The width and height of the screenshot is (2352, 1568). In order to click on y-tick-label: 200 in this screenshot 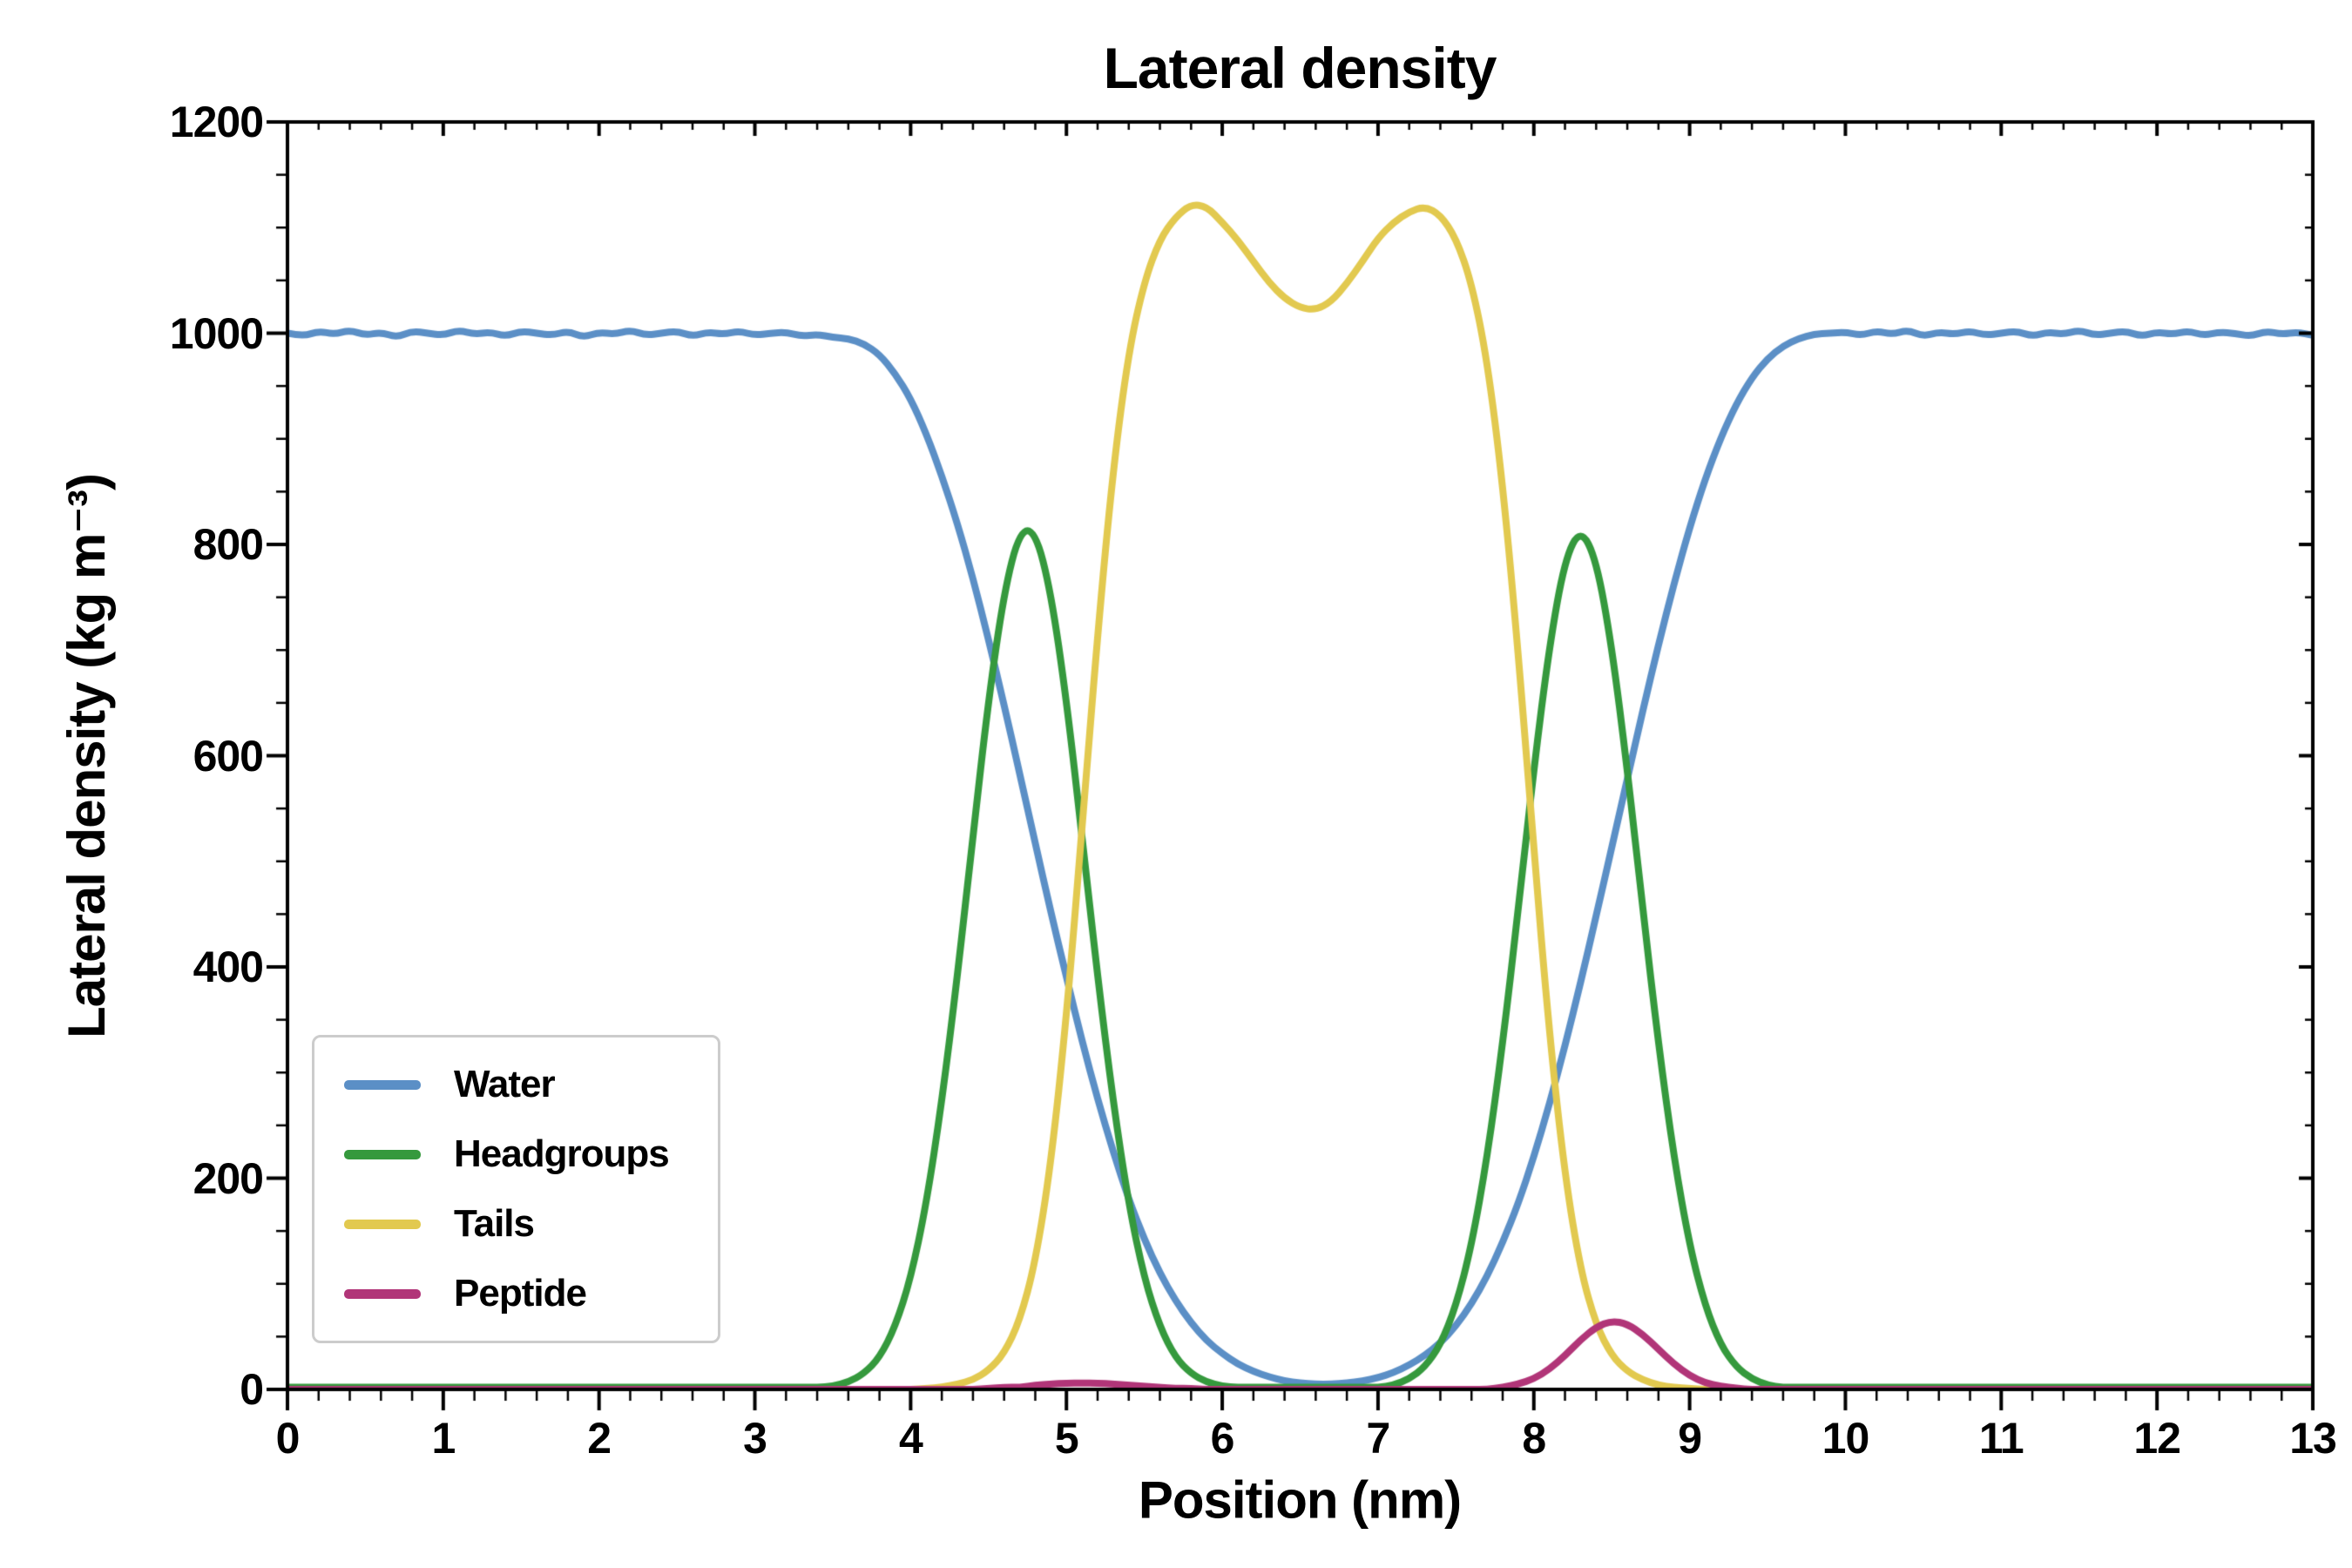, I will do `click(228, 1178)`.